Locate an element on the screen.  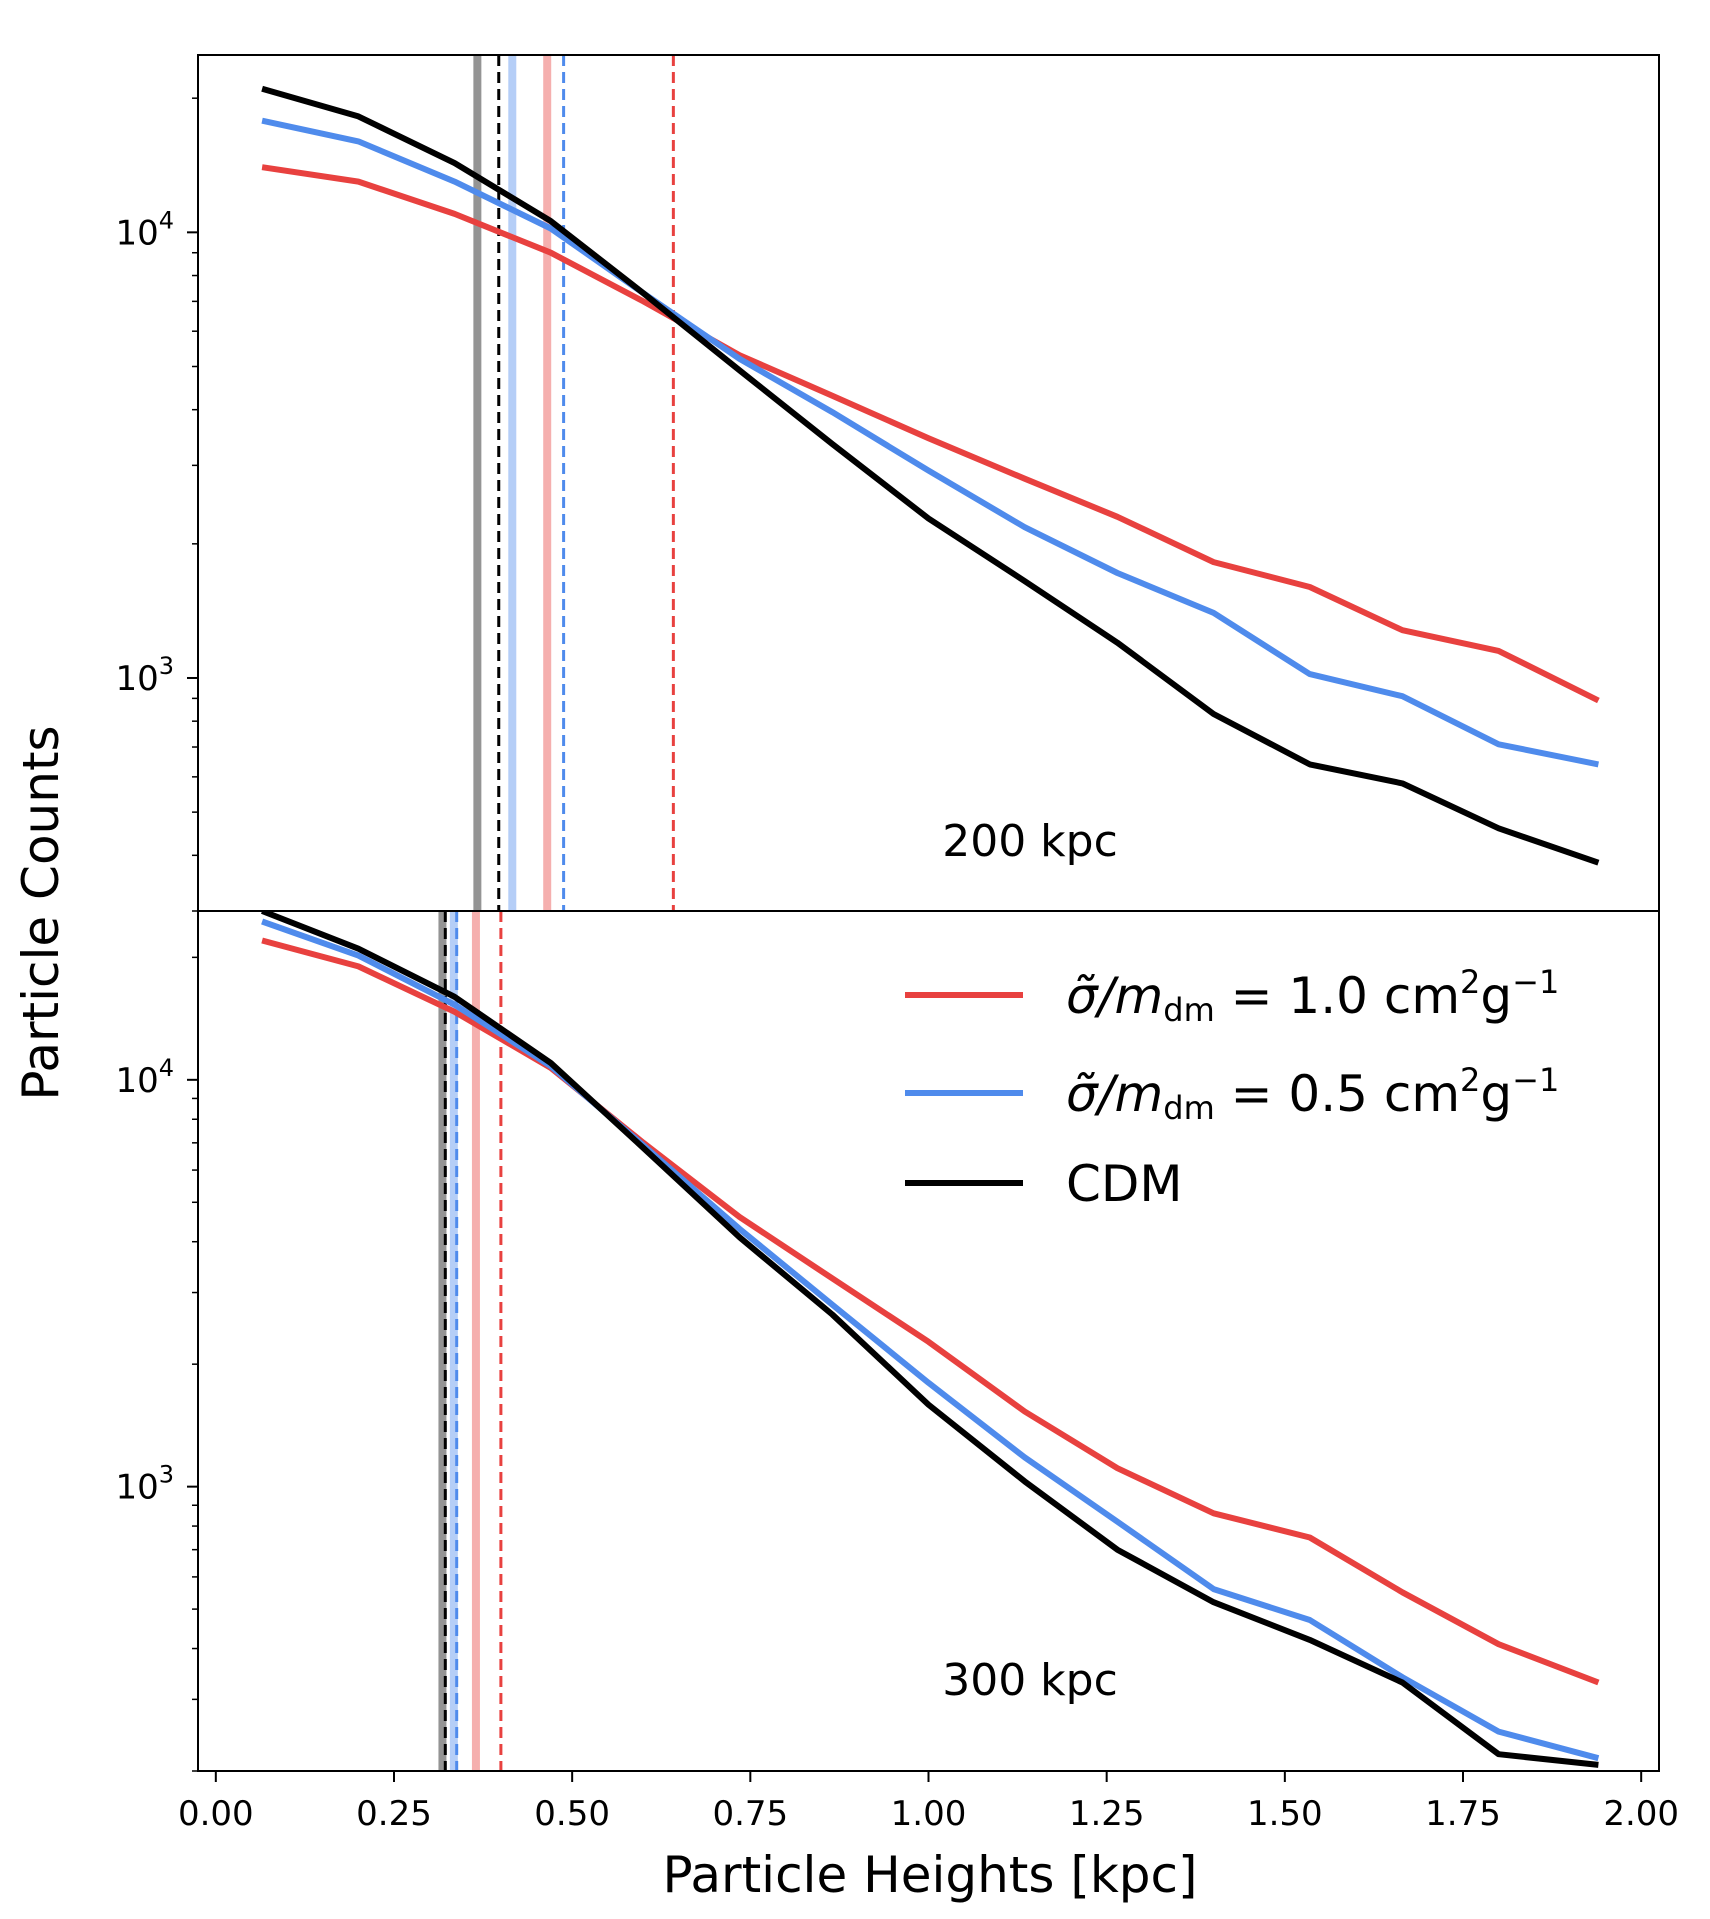
x-tick-label: 1.50 is located at coordinates (1285, 1814).